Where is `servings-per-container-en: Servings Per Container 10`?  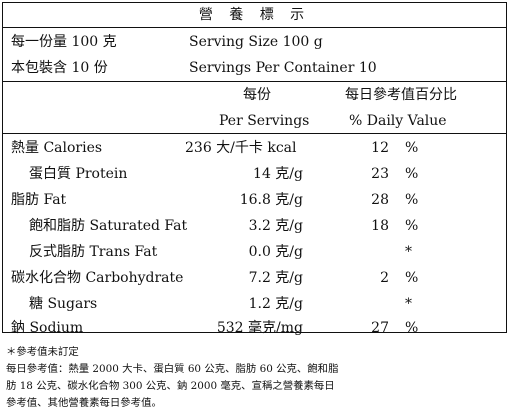
servings-per-container-en: Servings Per Container 10 is located at coordinates (283, 68).